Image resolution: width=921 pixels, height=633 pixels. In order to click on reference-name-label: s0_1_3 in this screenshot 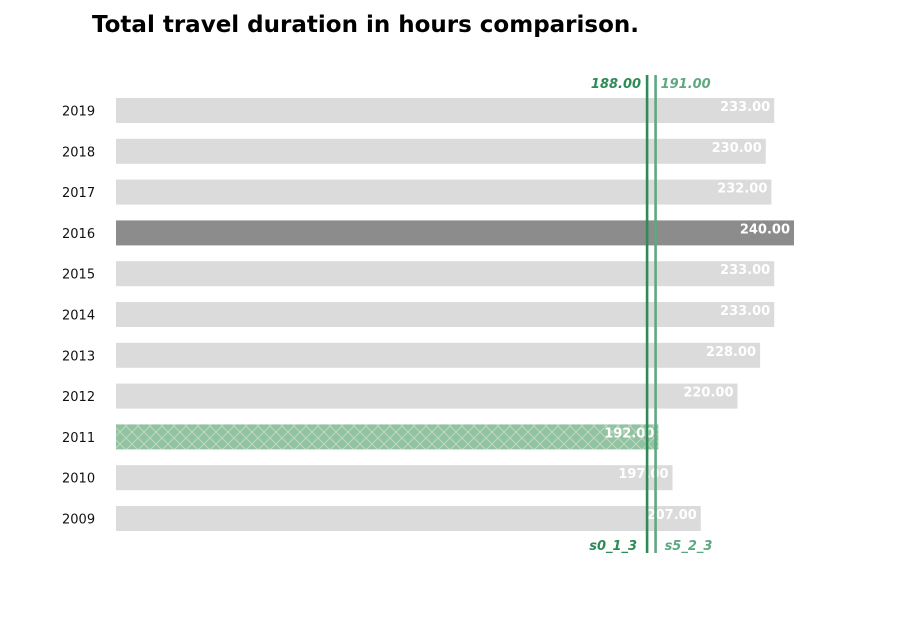, I will do `click(613, 546)`.